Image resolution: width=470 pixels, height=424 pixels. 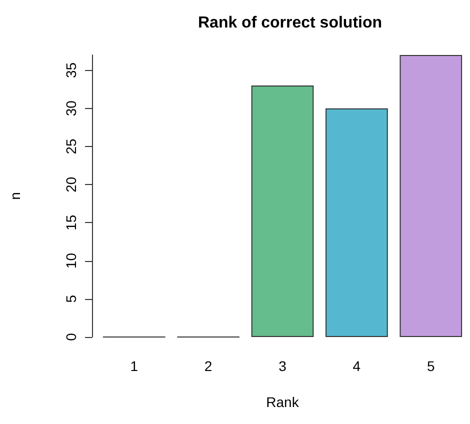 What do you see at coordinates (71, 184) in the screenshot?
I see `y-tick-label: 20` at bounding box center [71, 184].